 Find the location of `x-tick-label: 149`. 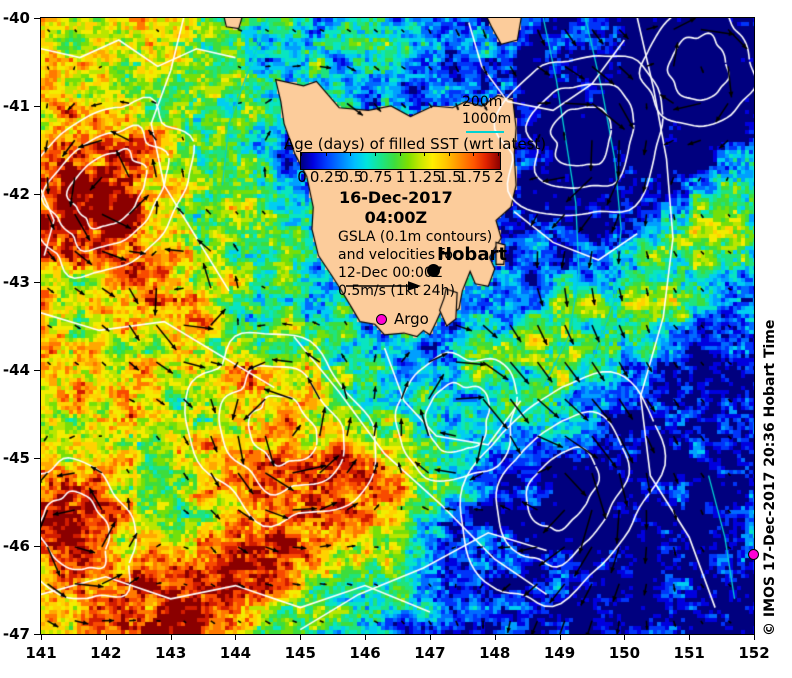

x-tick-label: 149 is located at coordinates (559, 653).